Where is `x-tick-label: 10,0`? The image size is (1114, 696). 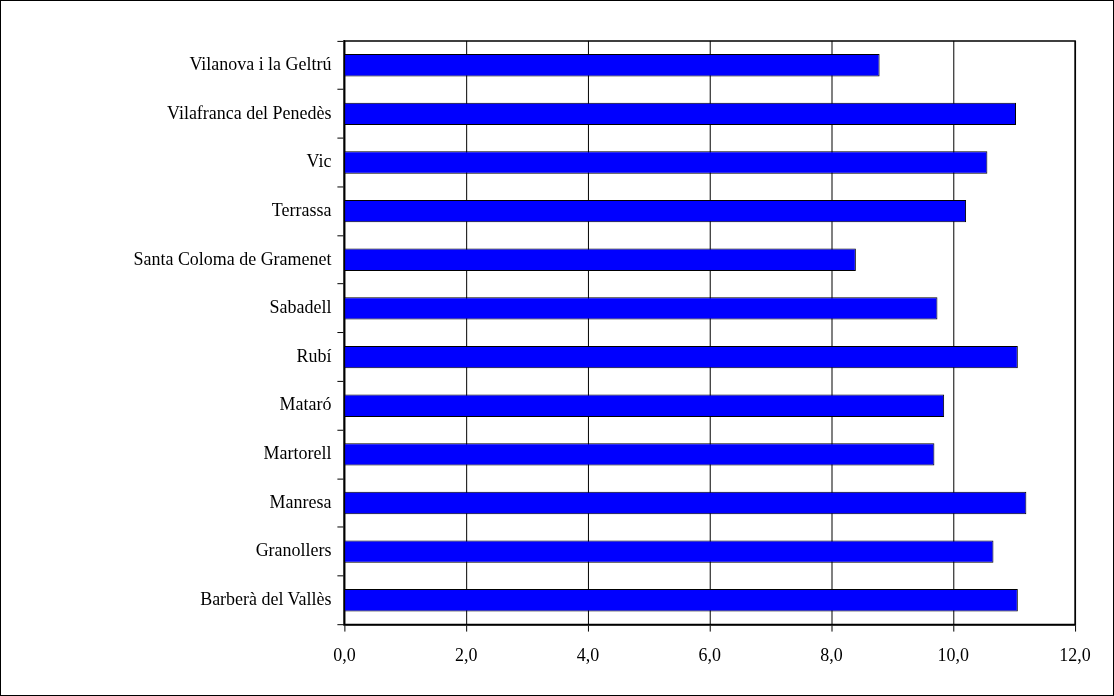
x-tick-label: 10,0 is located at coordinates (953, 655).